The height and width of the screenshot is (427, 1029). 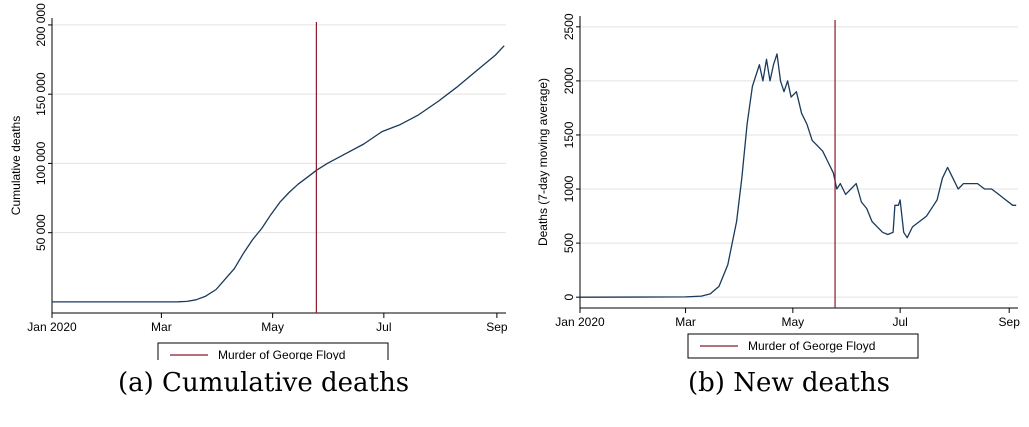 What do you see at coordinates (41, 163) in the screenshot?
I see `y-tick-label: 100 000` at bounding box center [41, 163].